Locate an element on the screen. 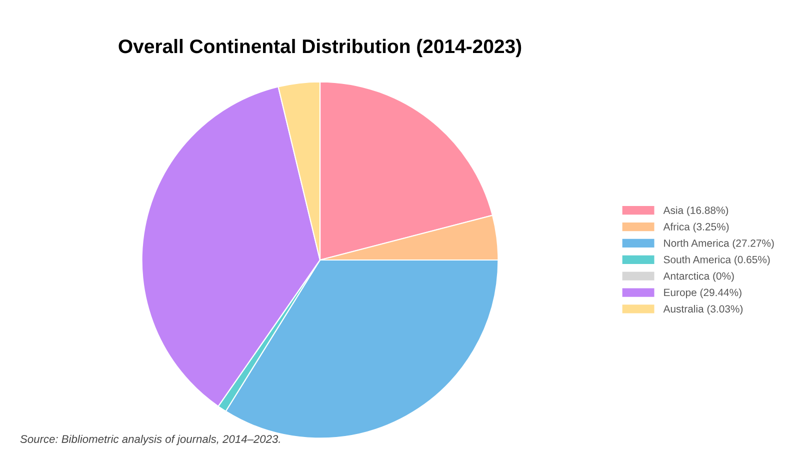 This screenshot has width=790, height=463. legend-label: Africa (3.25%) is located at coordinates (696, 227).